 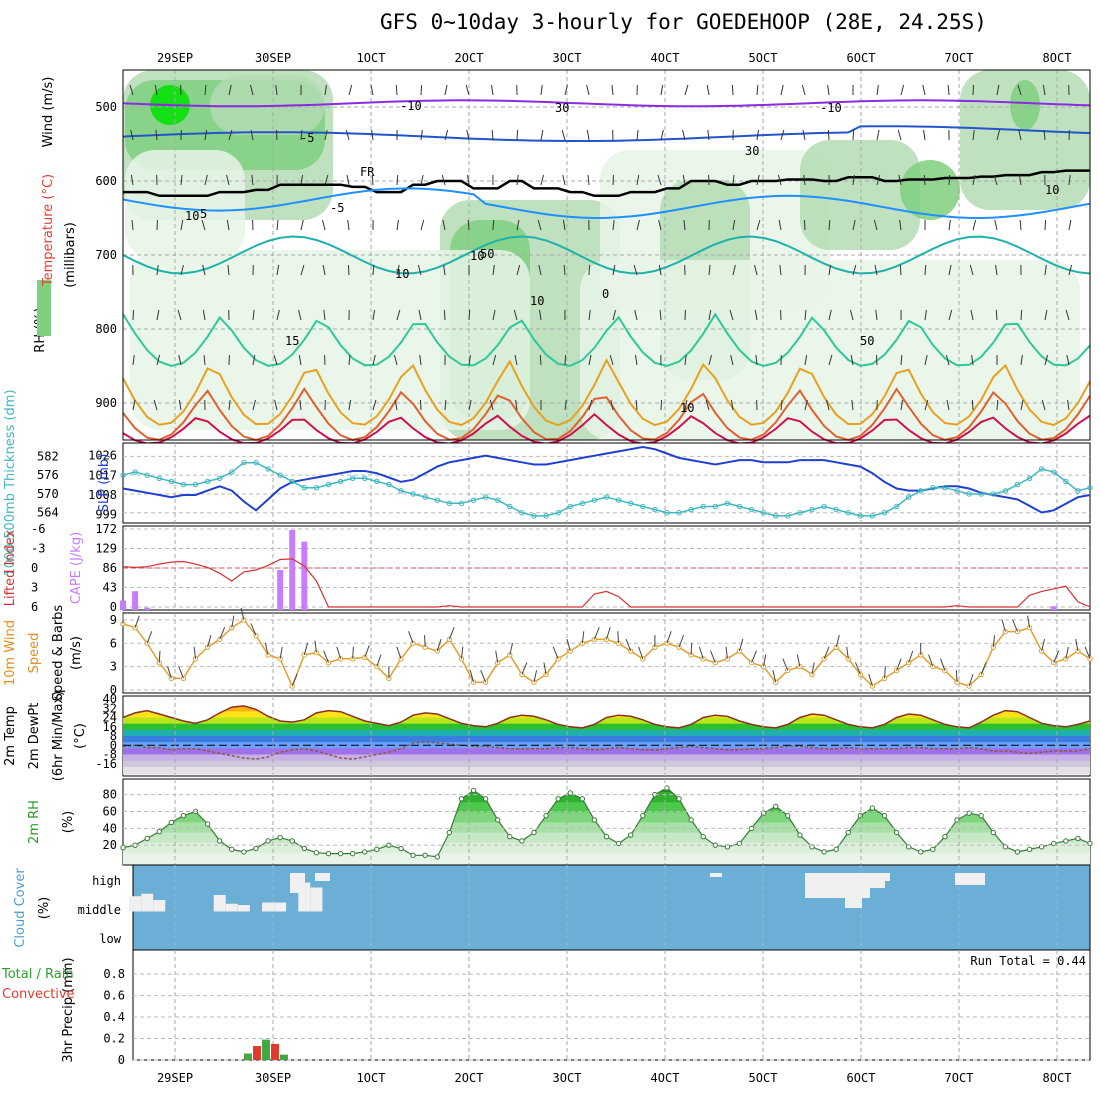 What do you see at coordinates (175, 1078) in the screenshot?
I see `bottom-day-tick: 29SEP` at bounding box center [175, 1078].